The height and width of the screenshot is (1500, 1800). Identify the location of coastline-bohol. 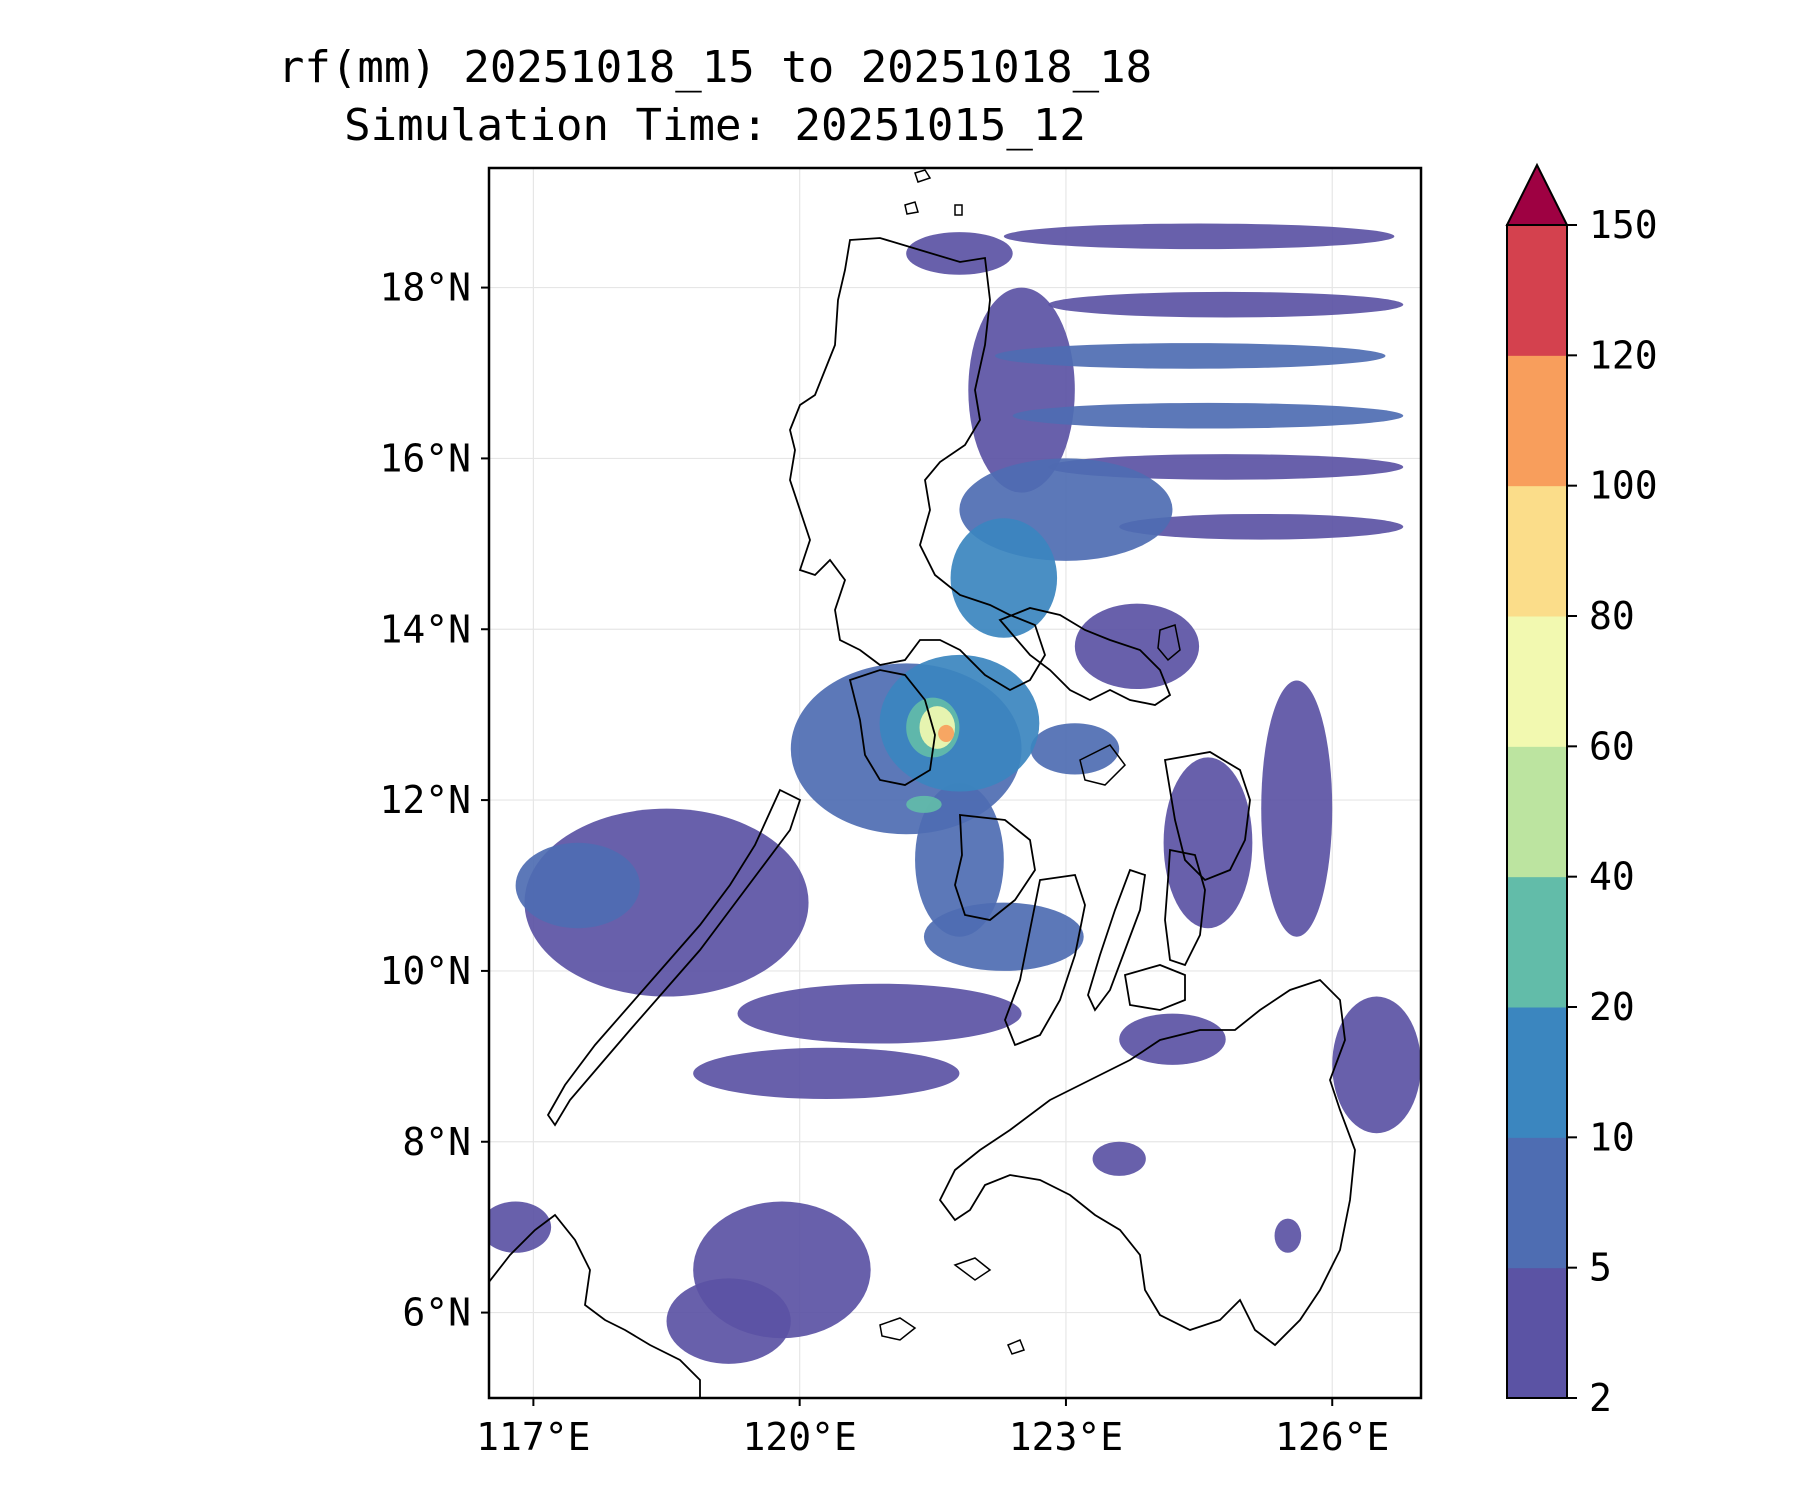
(1154, 987).